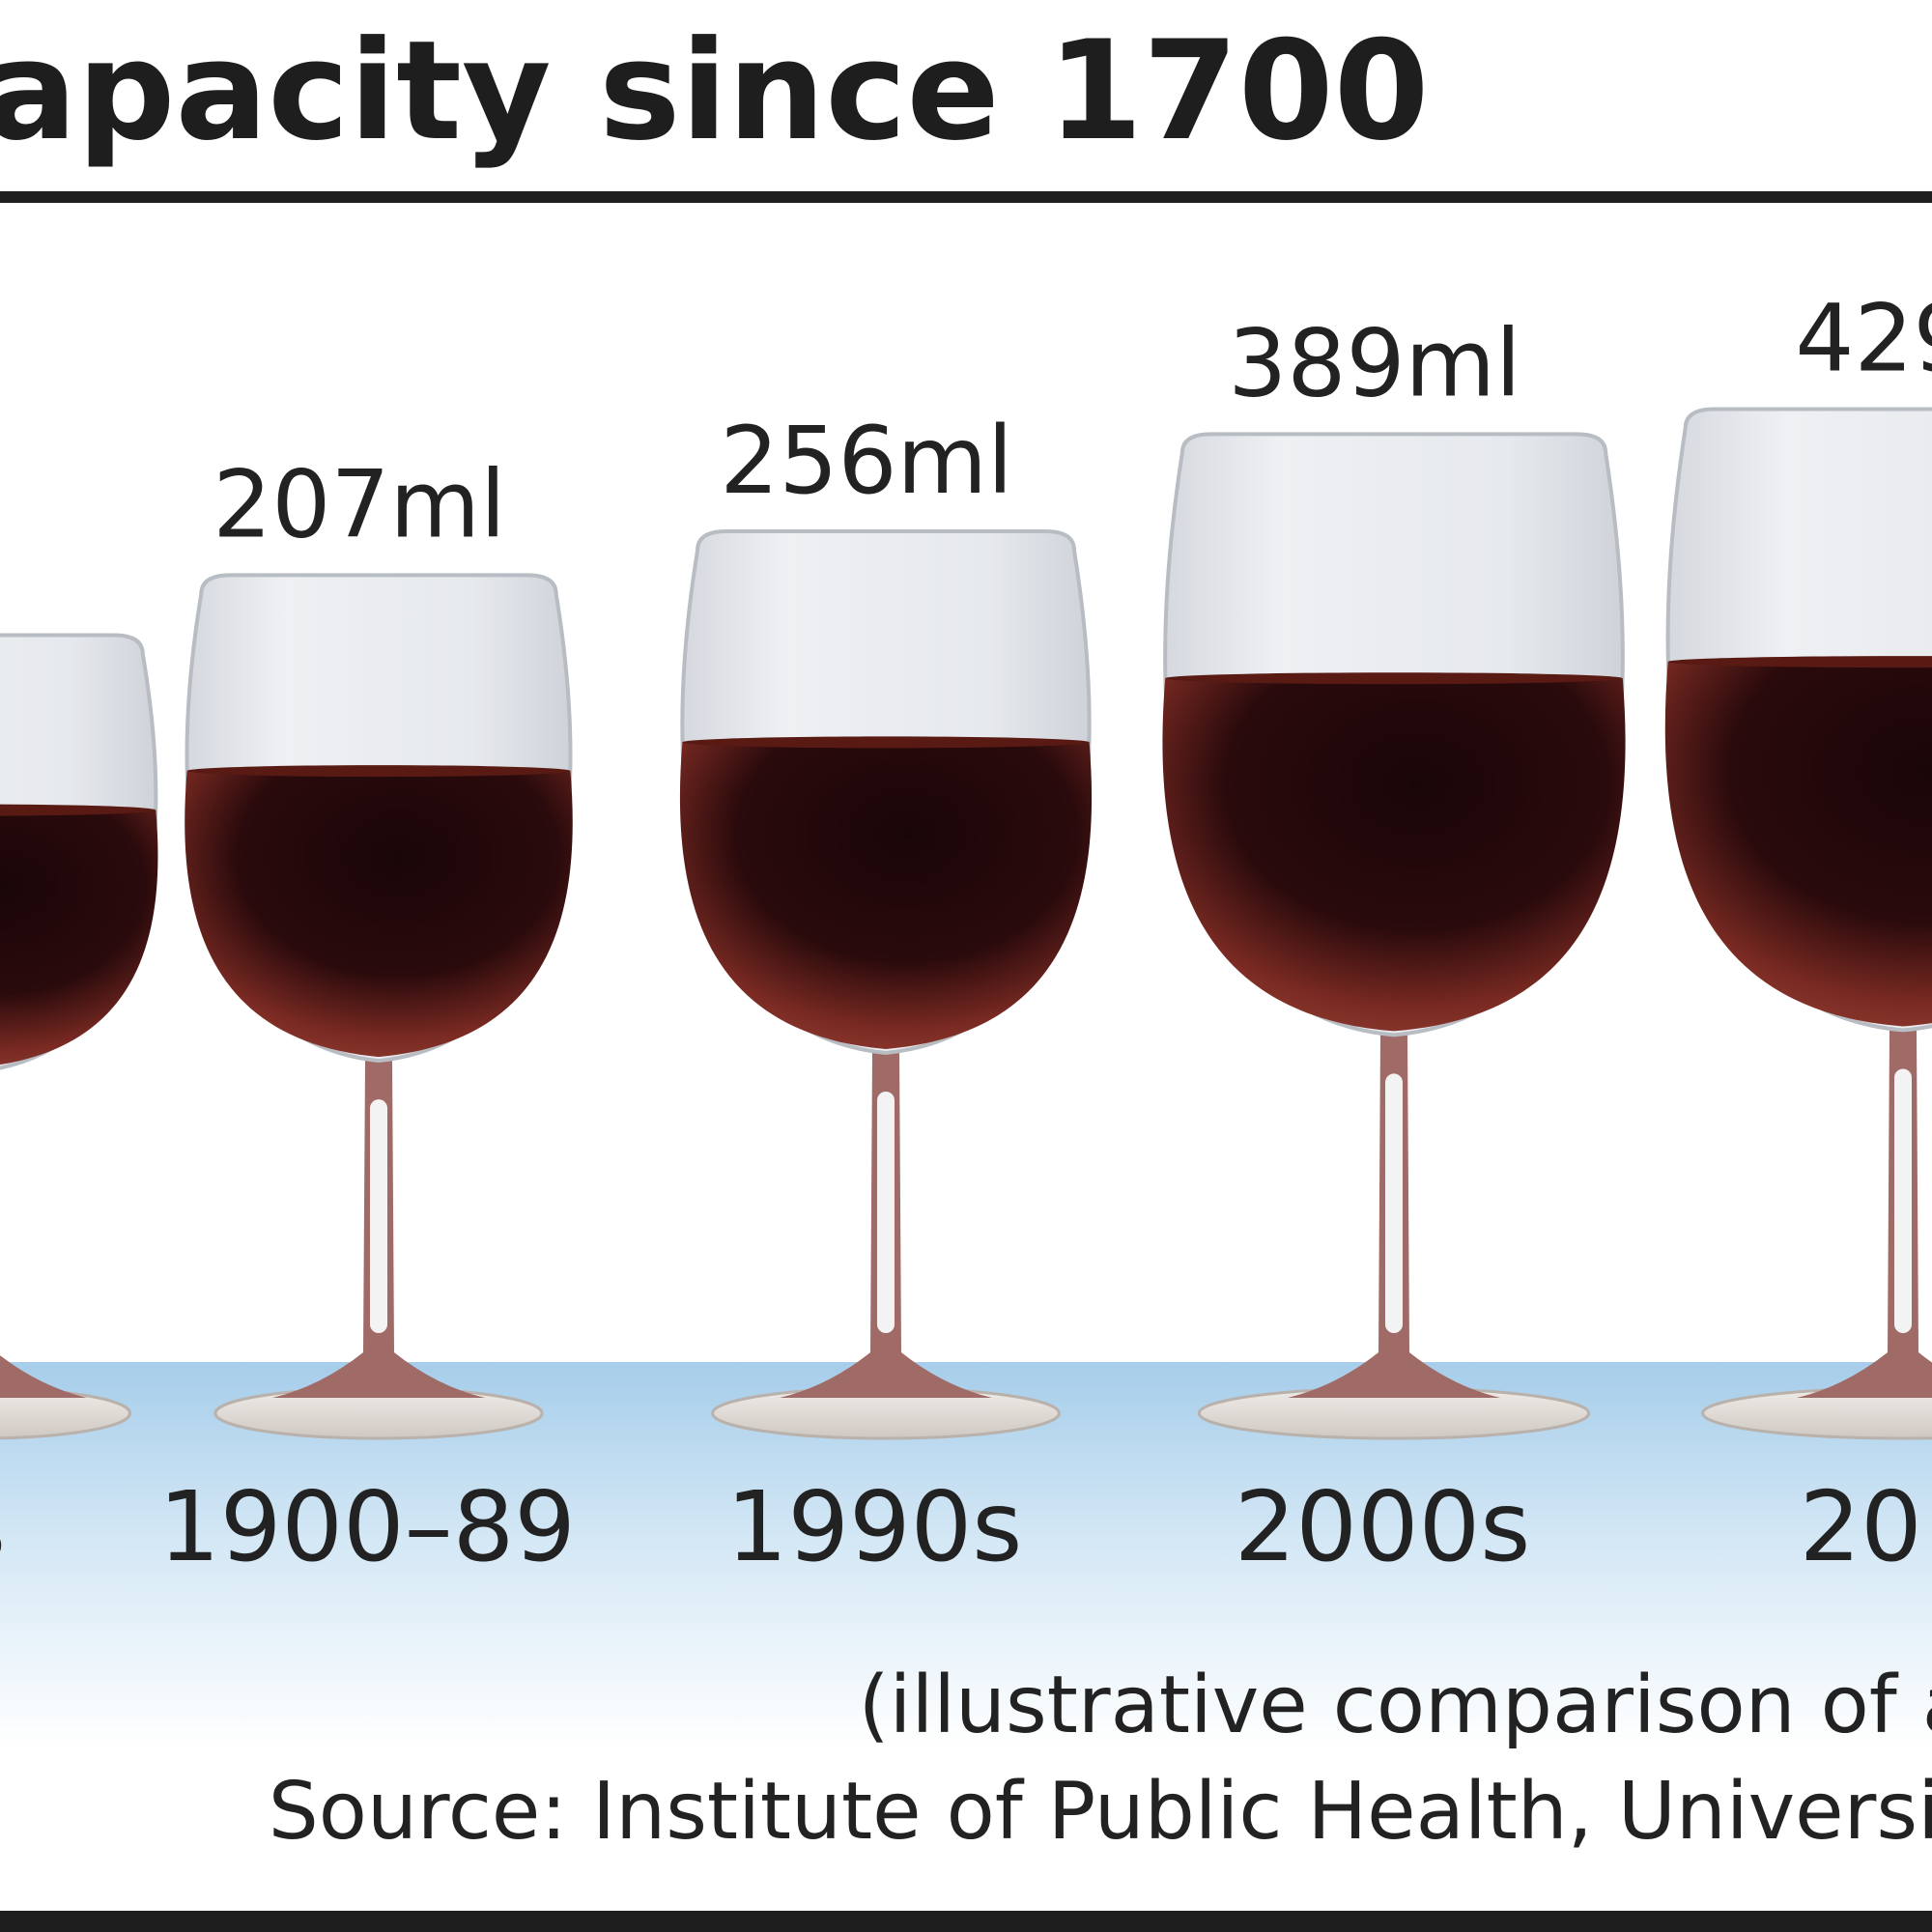 The image size is (1932, 1932). What do you see at coordinates (79, 1108) in the screenshot?
I see `glass-1: ls` at bounding box center [79, 1108].